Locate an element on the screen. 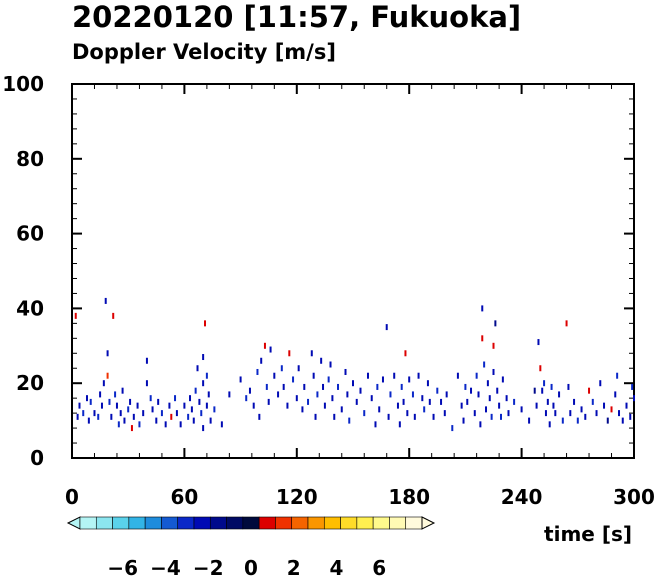 The width and height of the screenshot is (655, 577). colorbar-arrow-left is located at coordinates (73, 523).